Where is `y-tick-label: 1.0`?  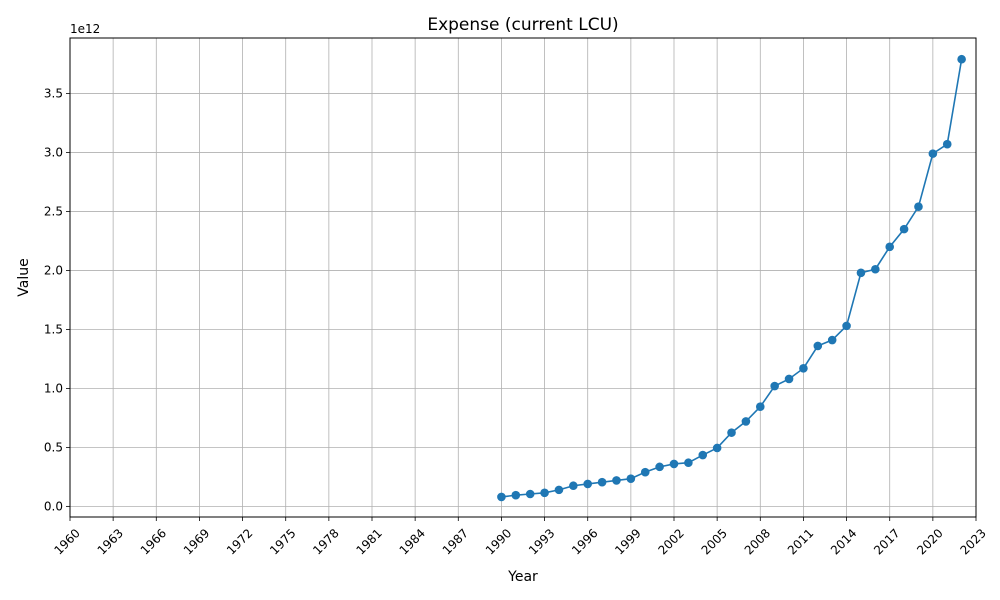
y-tick-label: 1.0 is located at coordinates (53, 388).